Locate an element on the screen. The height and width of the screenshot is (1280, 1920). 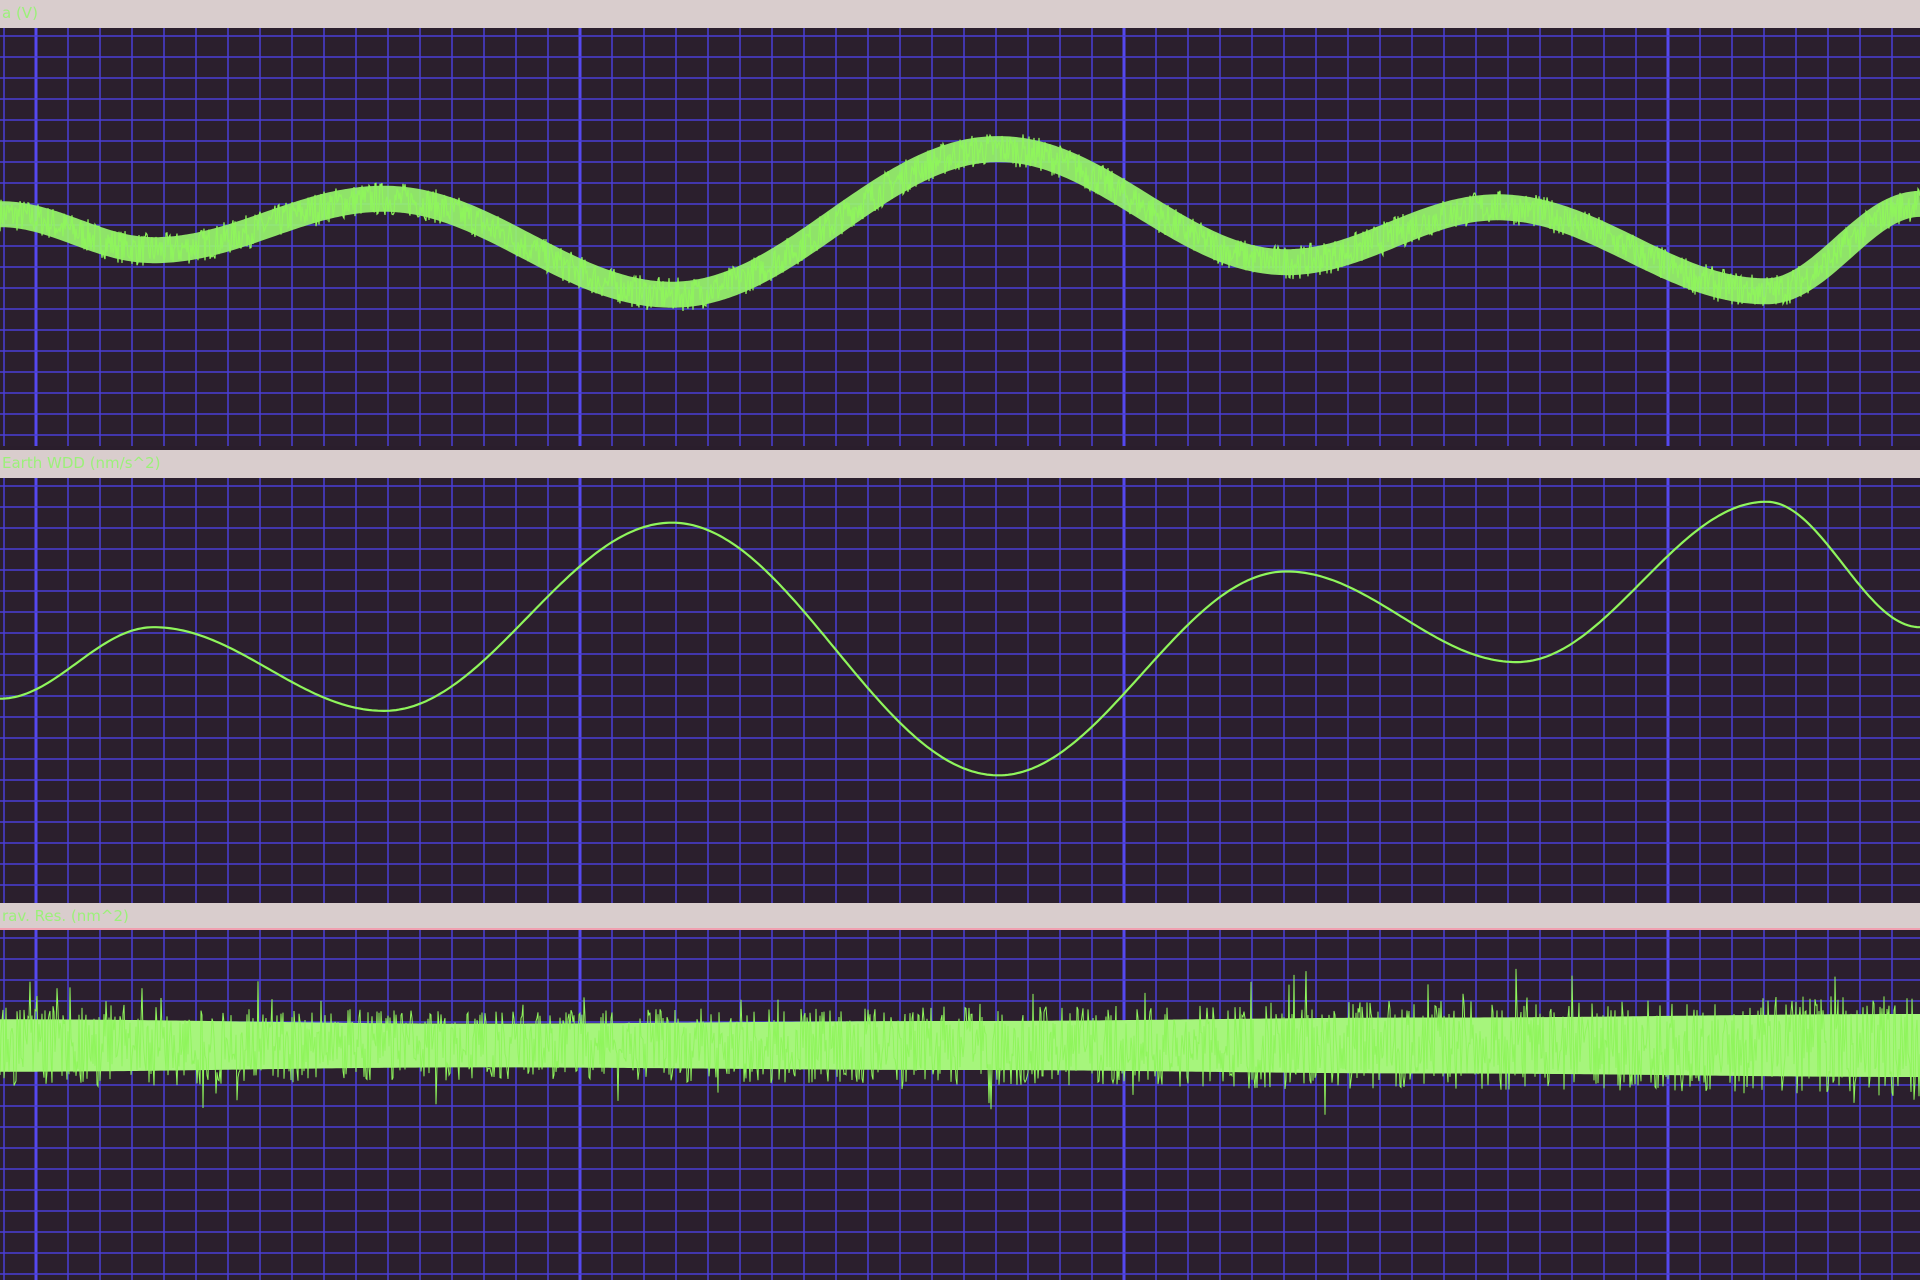
trace-noise is located at coordinates (960, 1041).